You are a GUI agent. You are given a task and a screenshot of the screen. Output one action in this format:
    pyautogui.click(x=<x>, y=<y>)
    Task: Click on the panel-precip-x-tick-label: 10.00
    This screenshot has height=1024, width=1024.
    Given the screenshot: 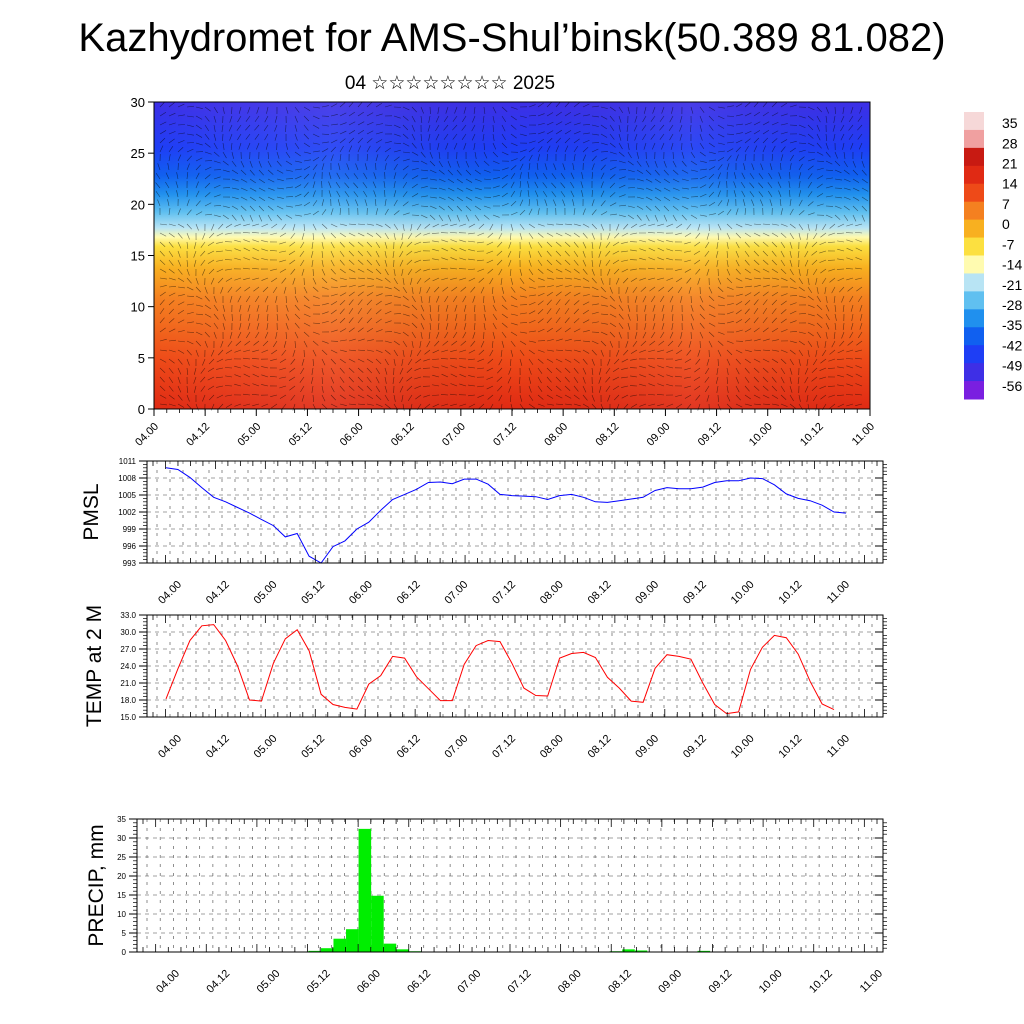 What is the action you would take?
    pyautogui.click(x=771, y=982)
    